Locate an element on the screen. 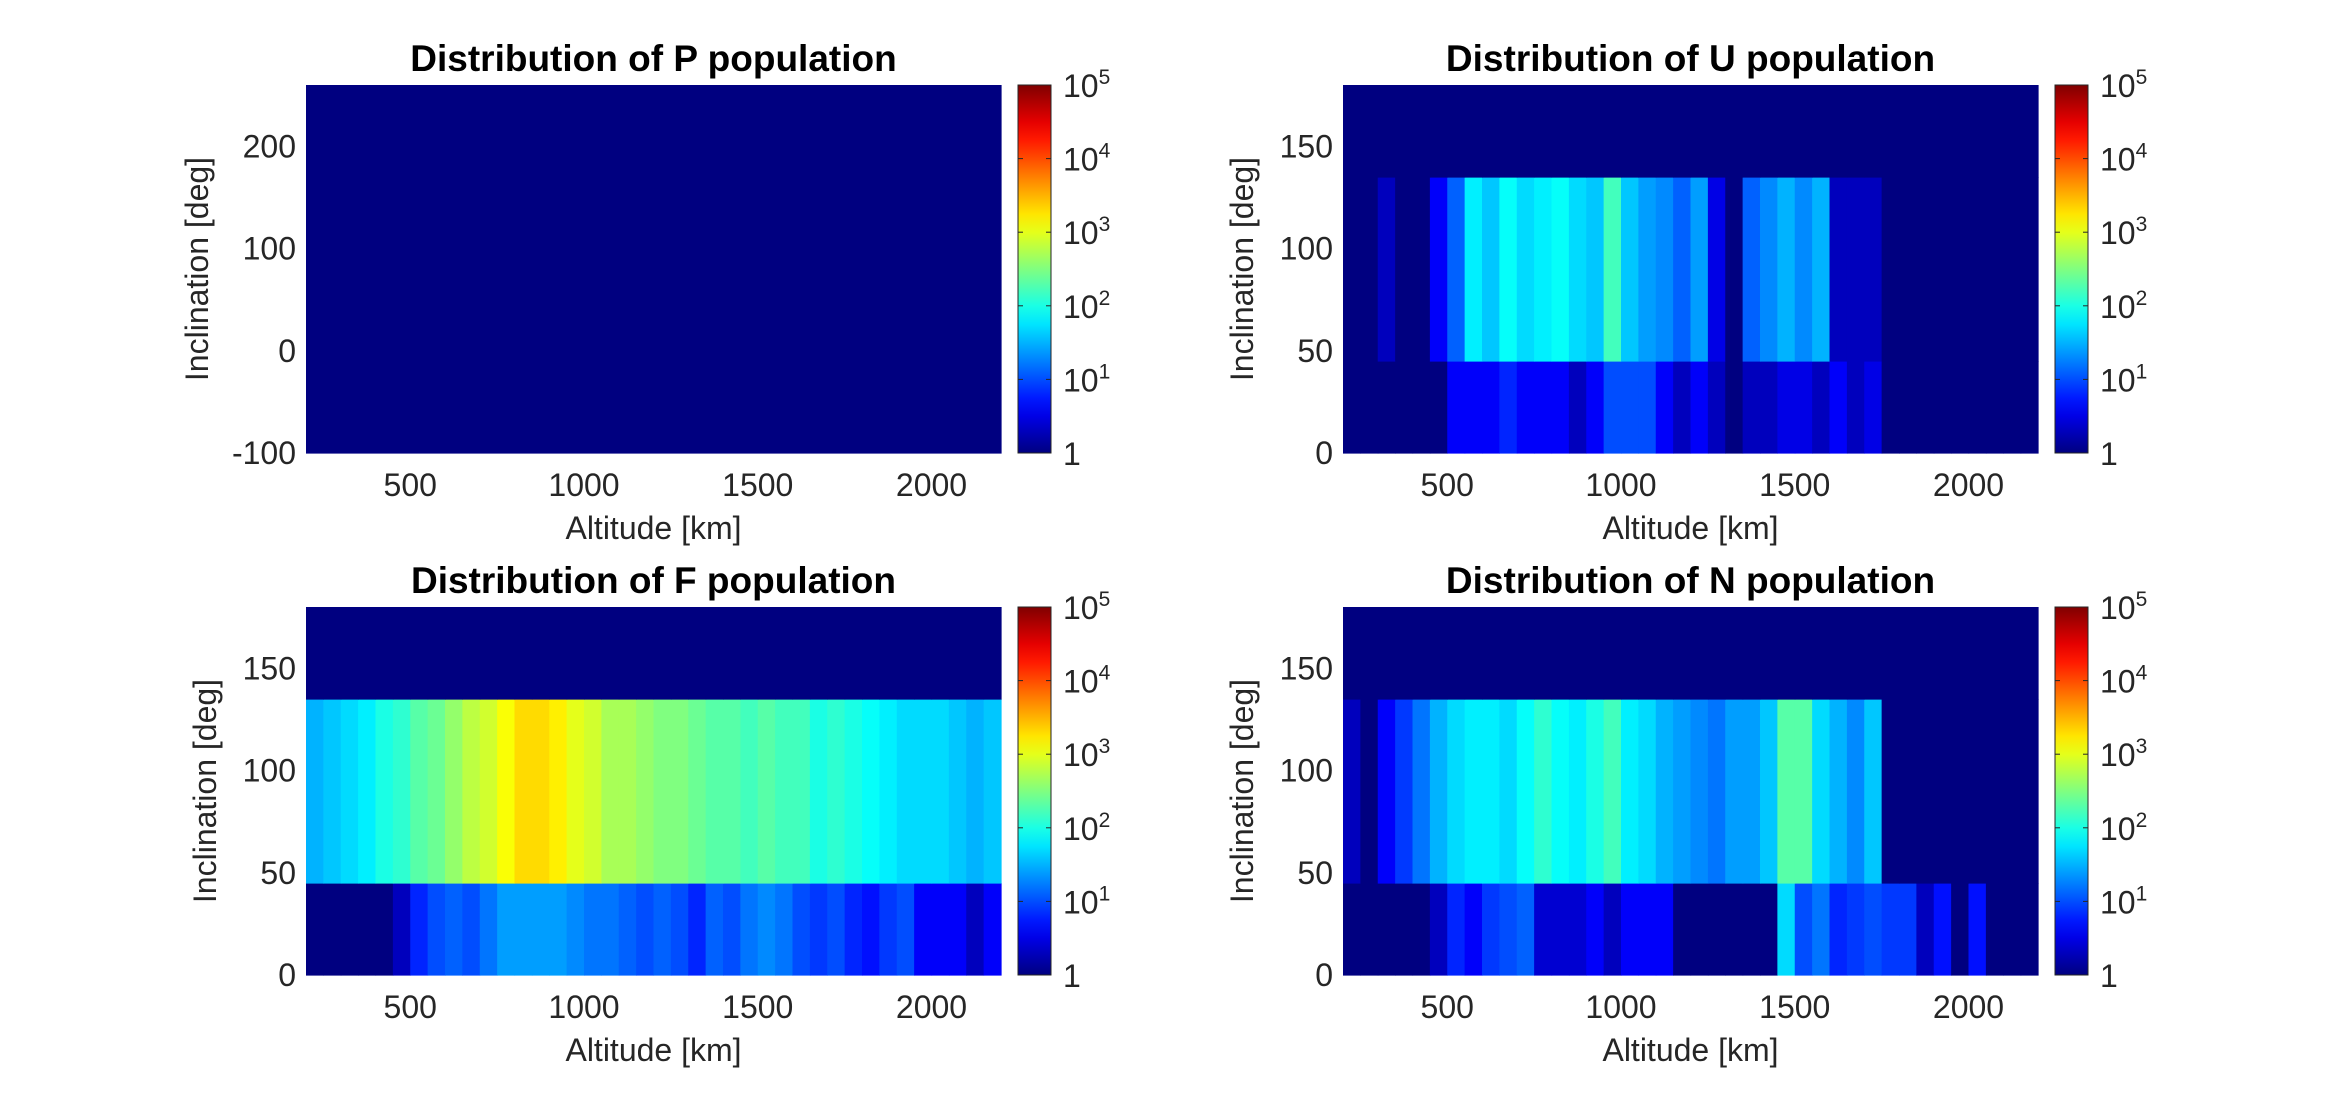 This screenshot has height=1094, width=2344. x-tick-label: 500 is located at coordinates (410, 1007).